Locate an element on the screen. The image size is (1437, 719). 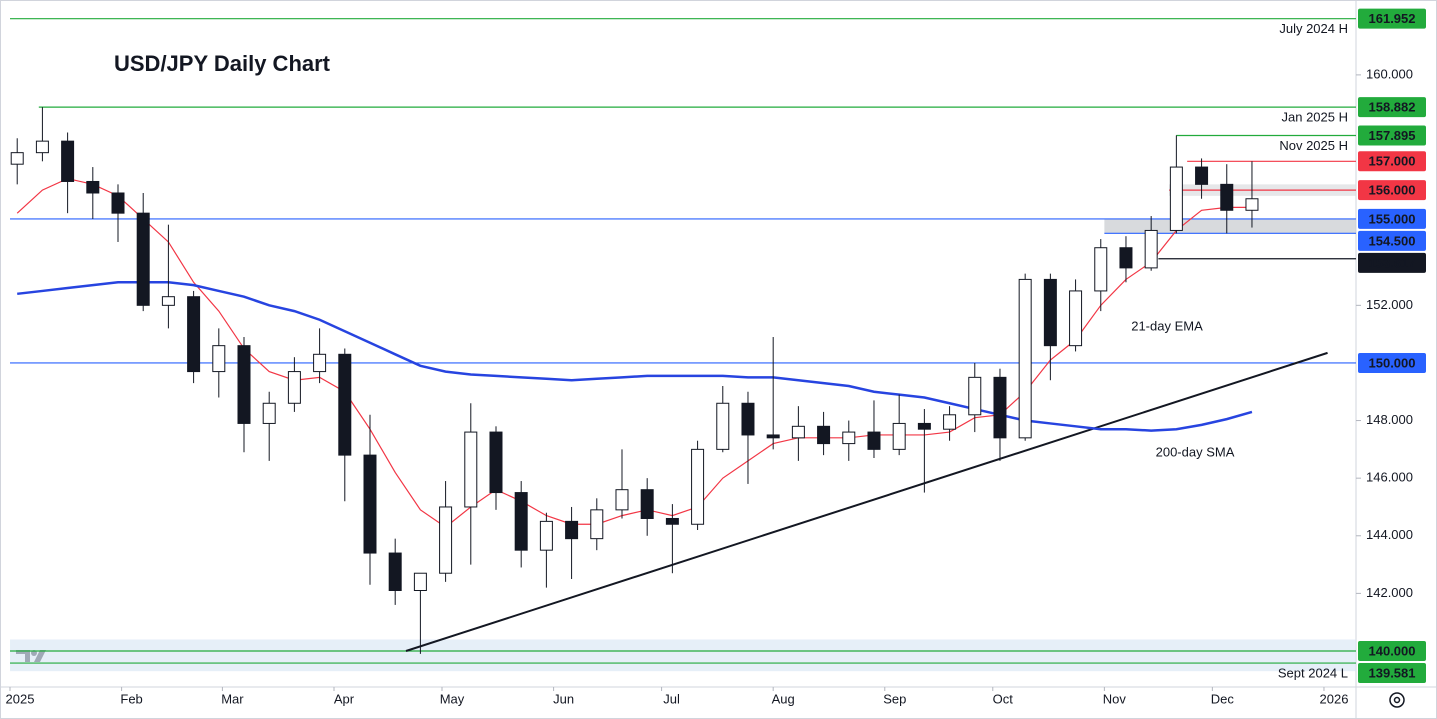
x-tick-label: Dec is located at coordinates (1223, 698).